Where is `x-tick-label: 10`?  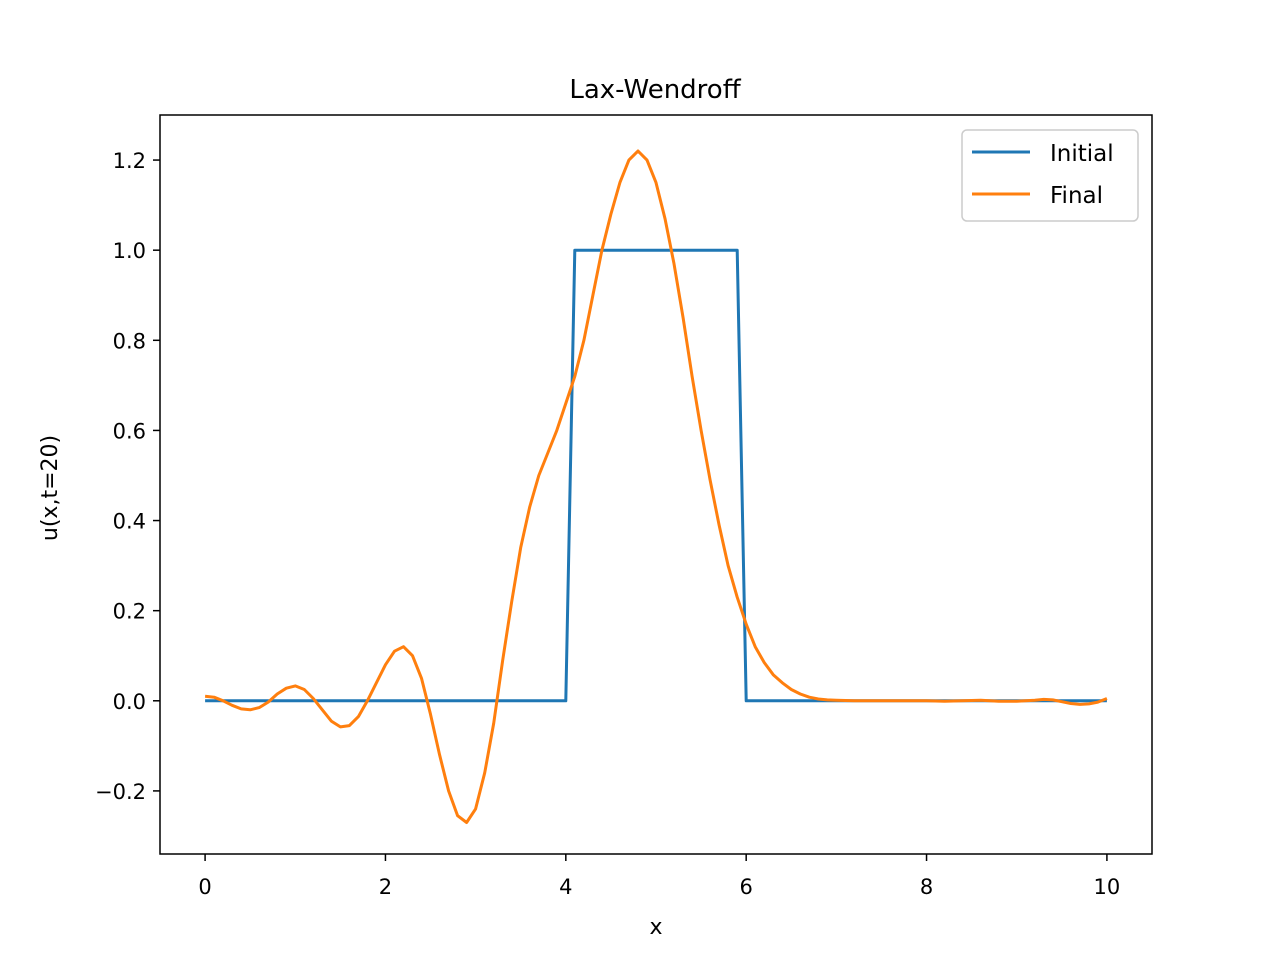
x-tick-label: 10 is located at coordinates (1107, 887).